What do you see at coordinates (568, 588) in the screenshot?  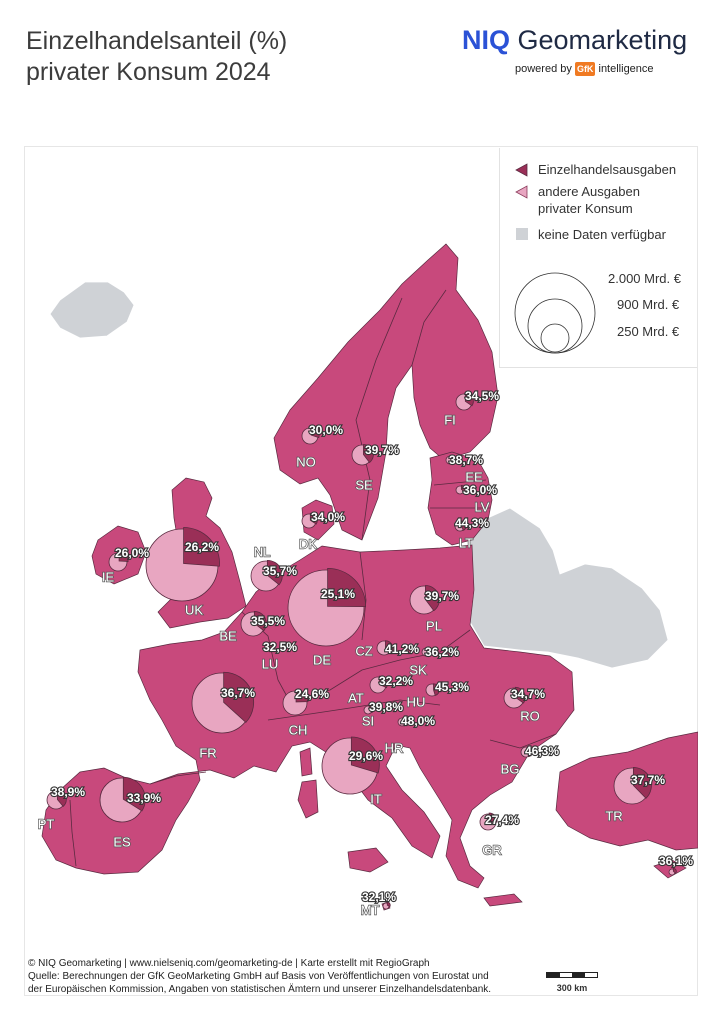 I see `region-eastern-europe` at bounding box center [568, 588].